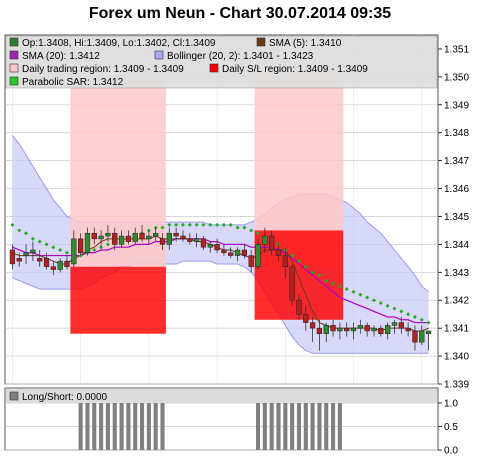 The image size is (480, 457). I want to click on y-tick-label: 1.348, so click(456, 133).